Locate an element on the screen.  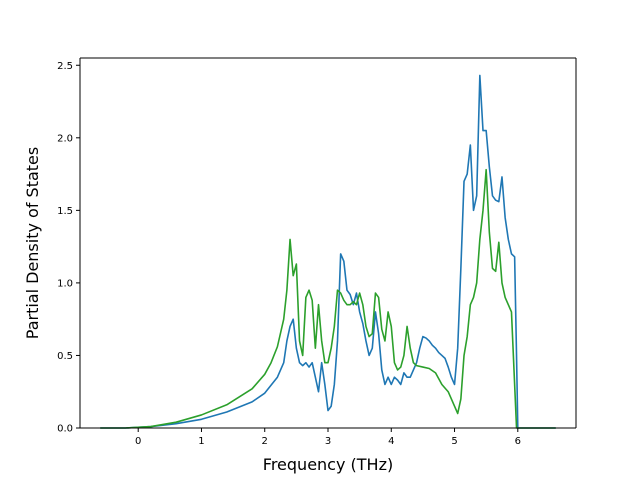
y-tick-label: 1.0 is located at coordinates (65, 283).